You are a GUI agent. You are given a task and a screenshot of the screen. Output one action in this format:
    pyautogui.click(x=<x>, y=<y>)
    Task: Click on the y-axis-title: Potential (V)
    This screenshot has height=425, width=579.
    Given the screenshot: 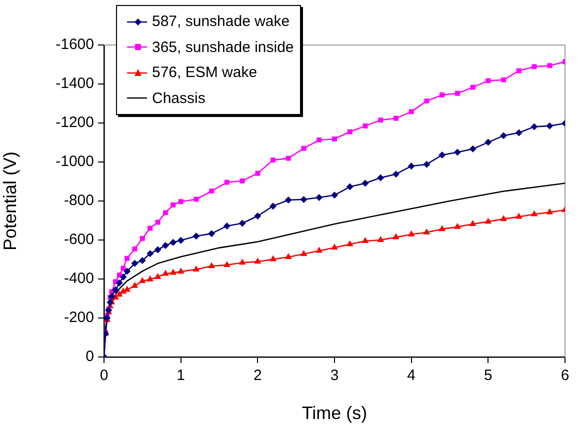 What is the action you would take?
    pyautogui.click(x=10, y=201)
    